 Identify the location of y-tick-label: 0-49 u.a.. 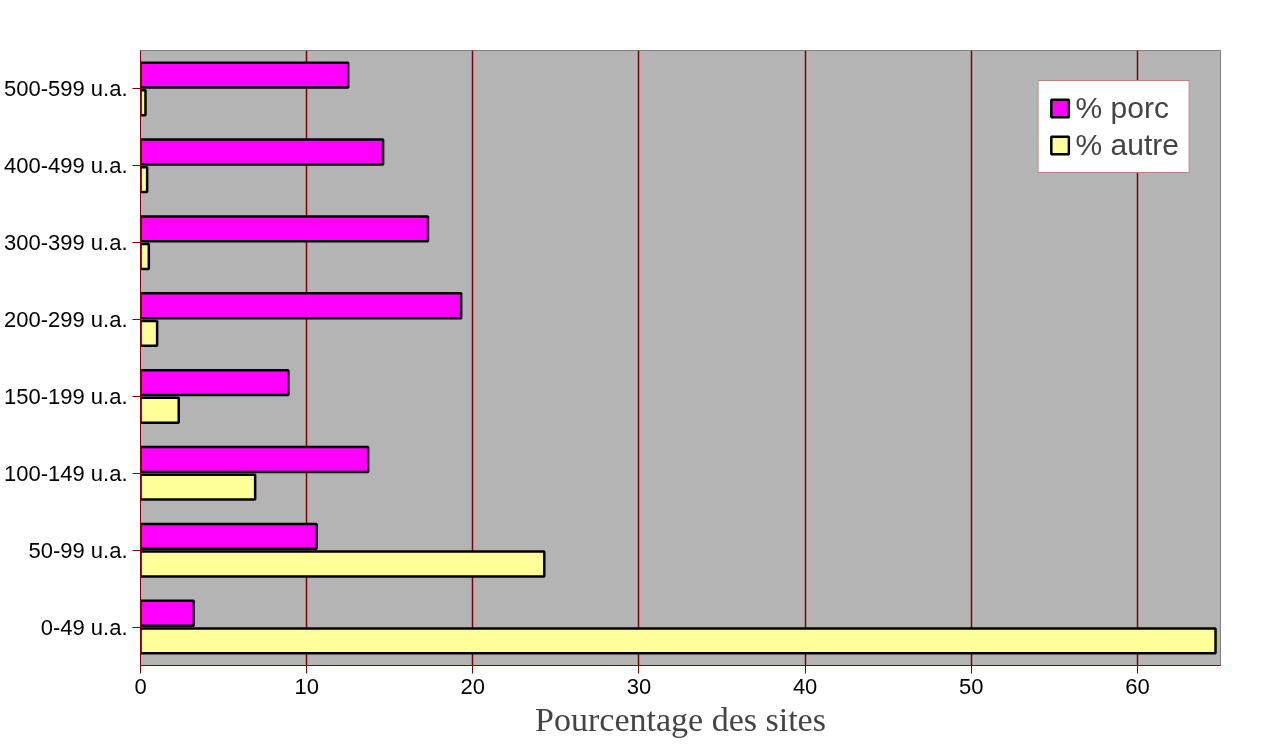
(84, 627).